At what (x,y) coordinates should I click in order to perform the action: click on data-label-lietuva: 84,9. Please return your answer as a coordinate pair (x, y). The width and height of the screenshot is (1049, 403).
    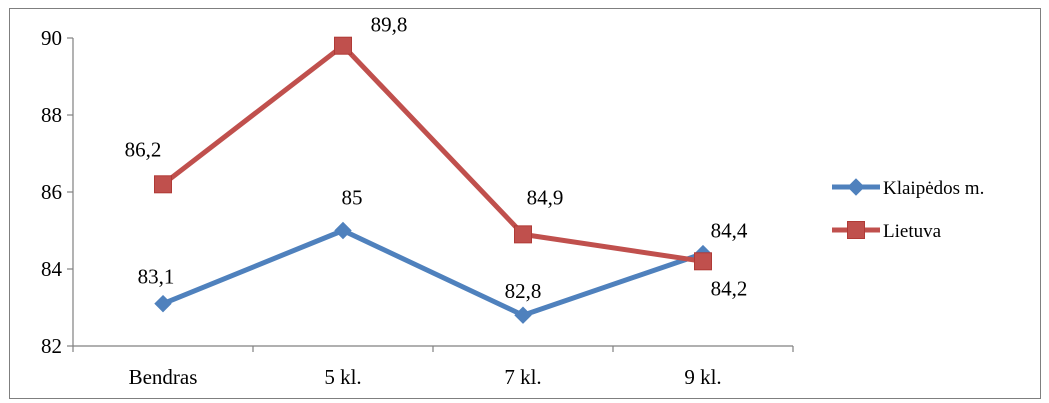
    Looking at the image, I should click on (545, 197).